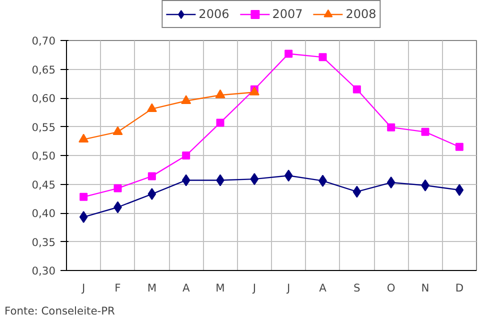  I want to click on x-tick-label: S, so click(357, 288).